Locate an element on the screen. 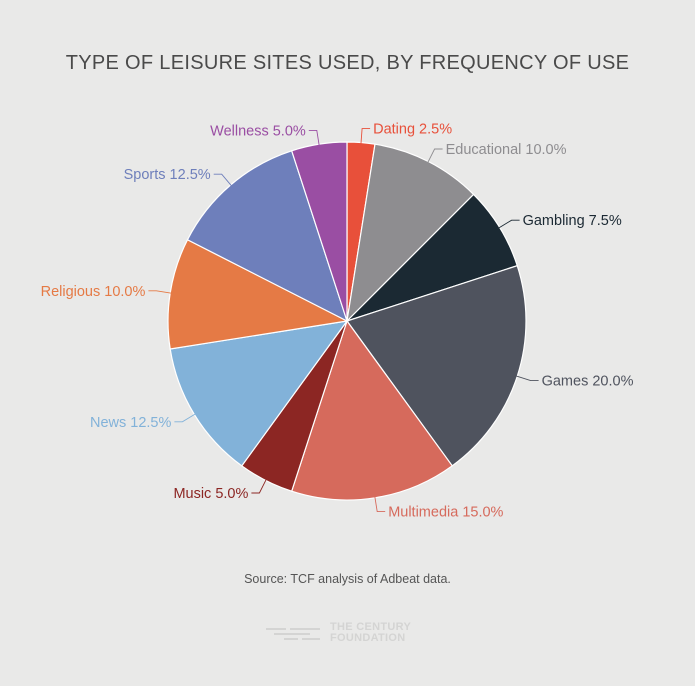  brand-line-2: FOUNDATION is located at coordinates (368, 638).